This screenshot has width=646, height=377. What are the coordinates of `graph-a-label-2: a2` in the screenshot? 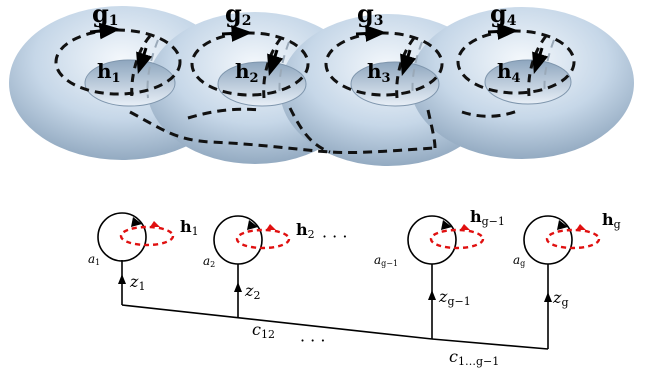 It's located at (209, 261).